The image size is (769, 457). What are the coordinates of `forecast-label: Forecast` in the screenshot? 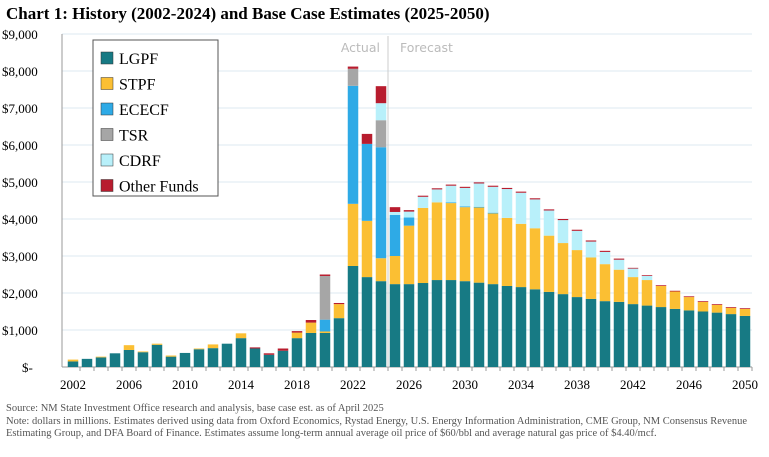 It's located at (426, 47).